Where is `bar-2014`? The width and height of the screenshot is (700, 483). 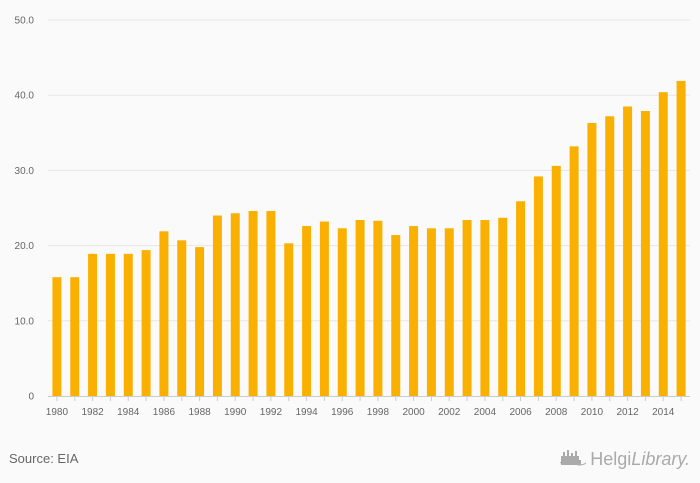
bar-2014 is located at coordinates (663, 244).